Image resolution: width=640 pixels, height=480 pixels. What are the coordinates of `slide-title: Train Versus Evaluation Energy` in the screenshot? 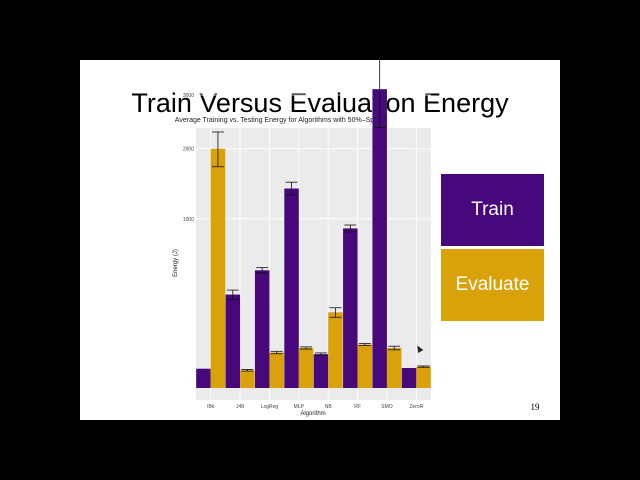 It's located at (320, 103).